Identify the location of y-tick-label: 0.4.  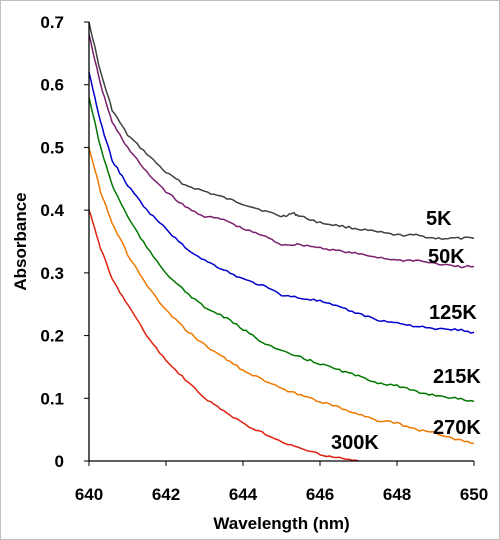
(52, 210).